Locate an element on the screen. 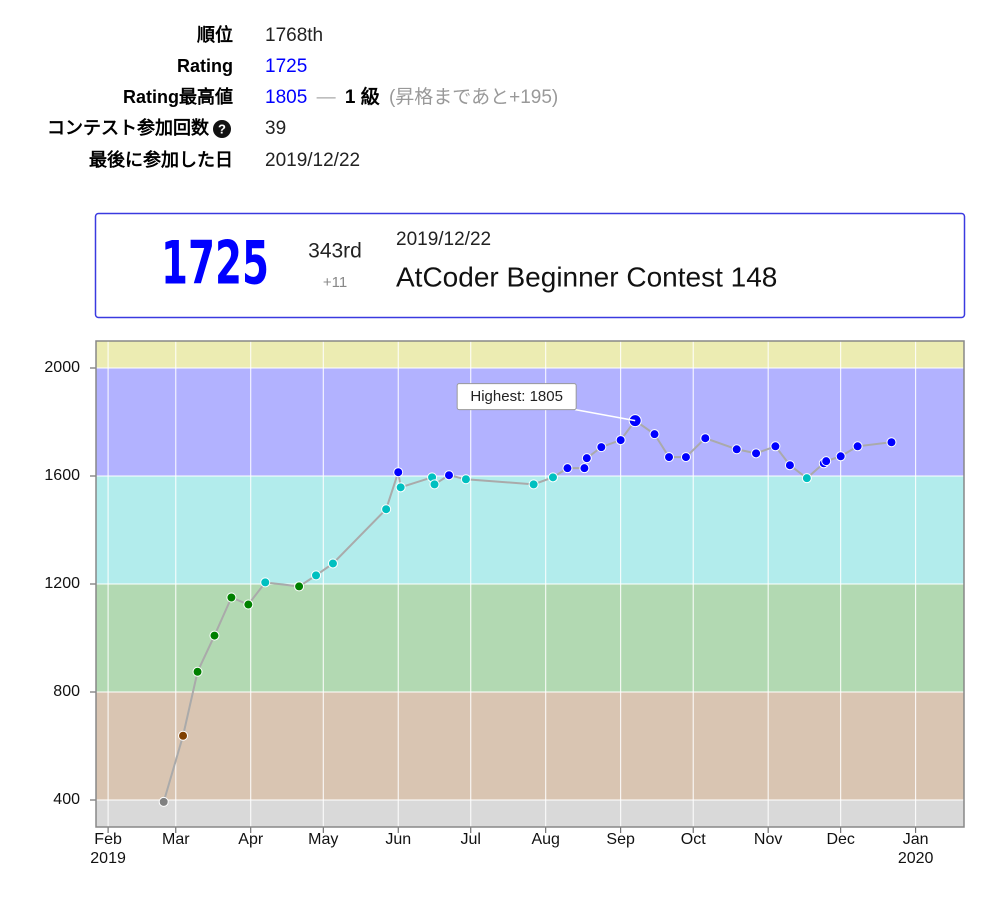  x-tick-label: Jul is located at coordinates (471, 839).